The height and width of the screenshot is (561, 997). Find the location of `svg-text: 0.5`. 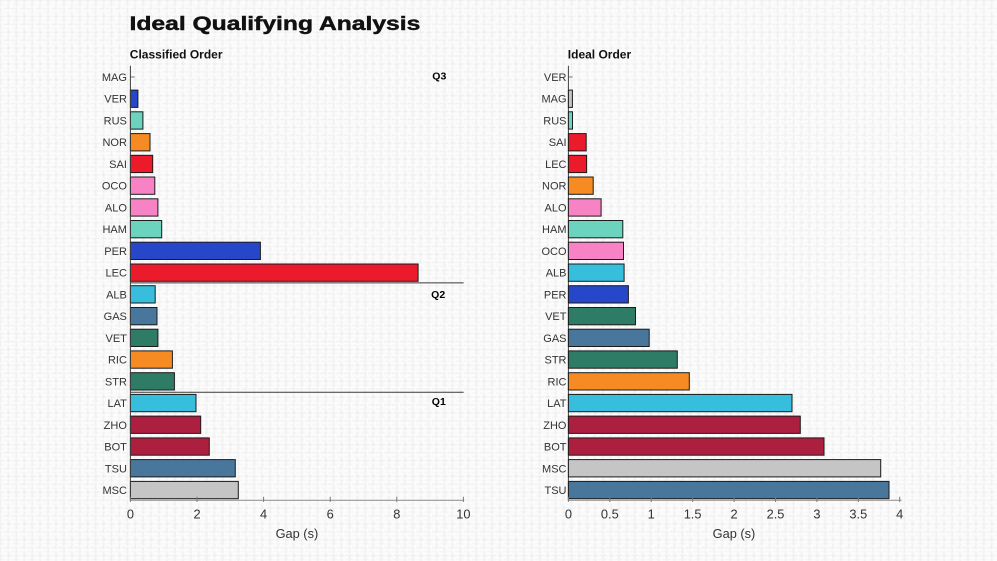

svg-text: 0.5 is located at coordinates (610, 514).